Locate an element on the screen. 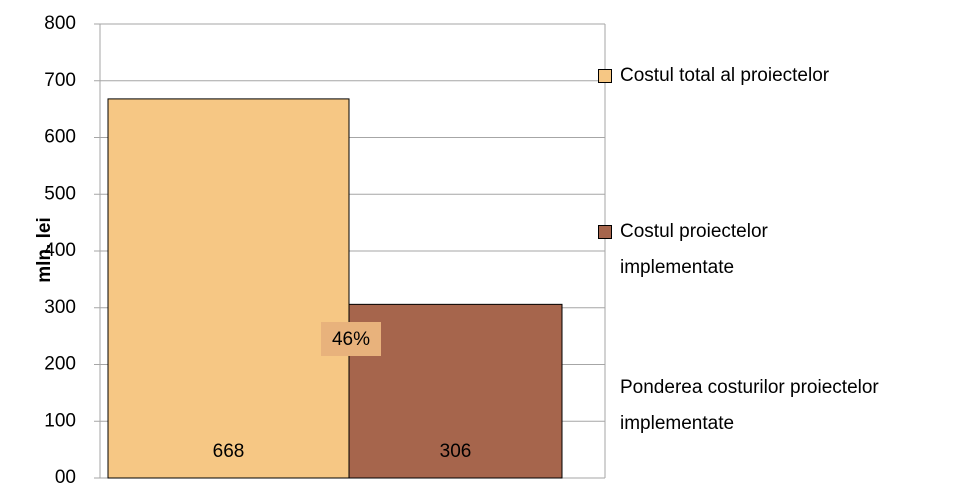 This screenshot has height=484, width=964. ratio-label: 46% is located at coordinates (351, 339).